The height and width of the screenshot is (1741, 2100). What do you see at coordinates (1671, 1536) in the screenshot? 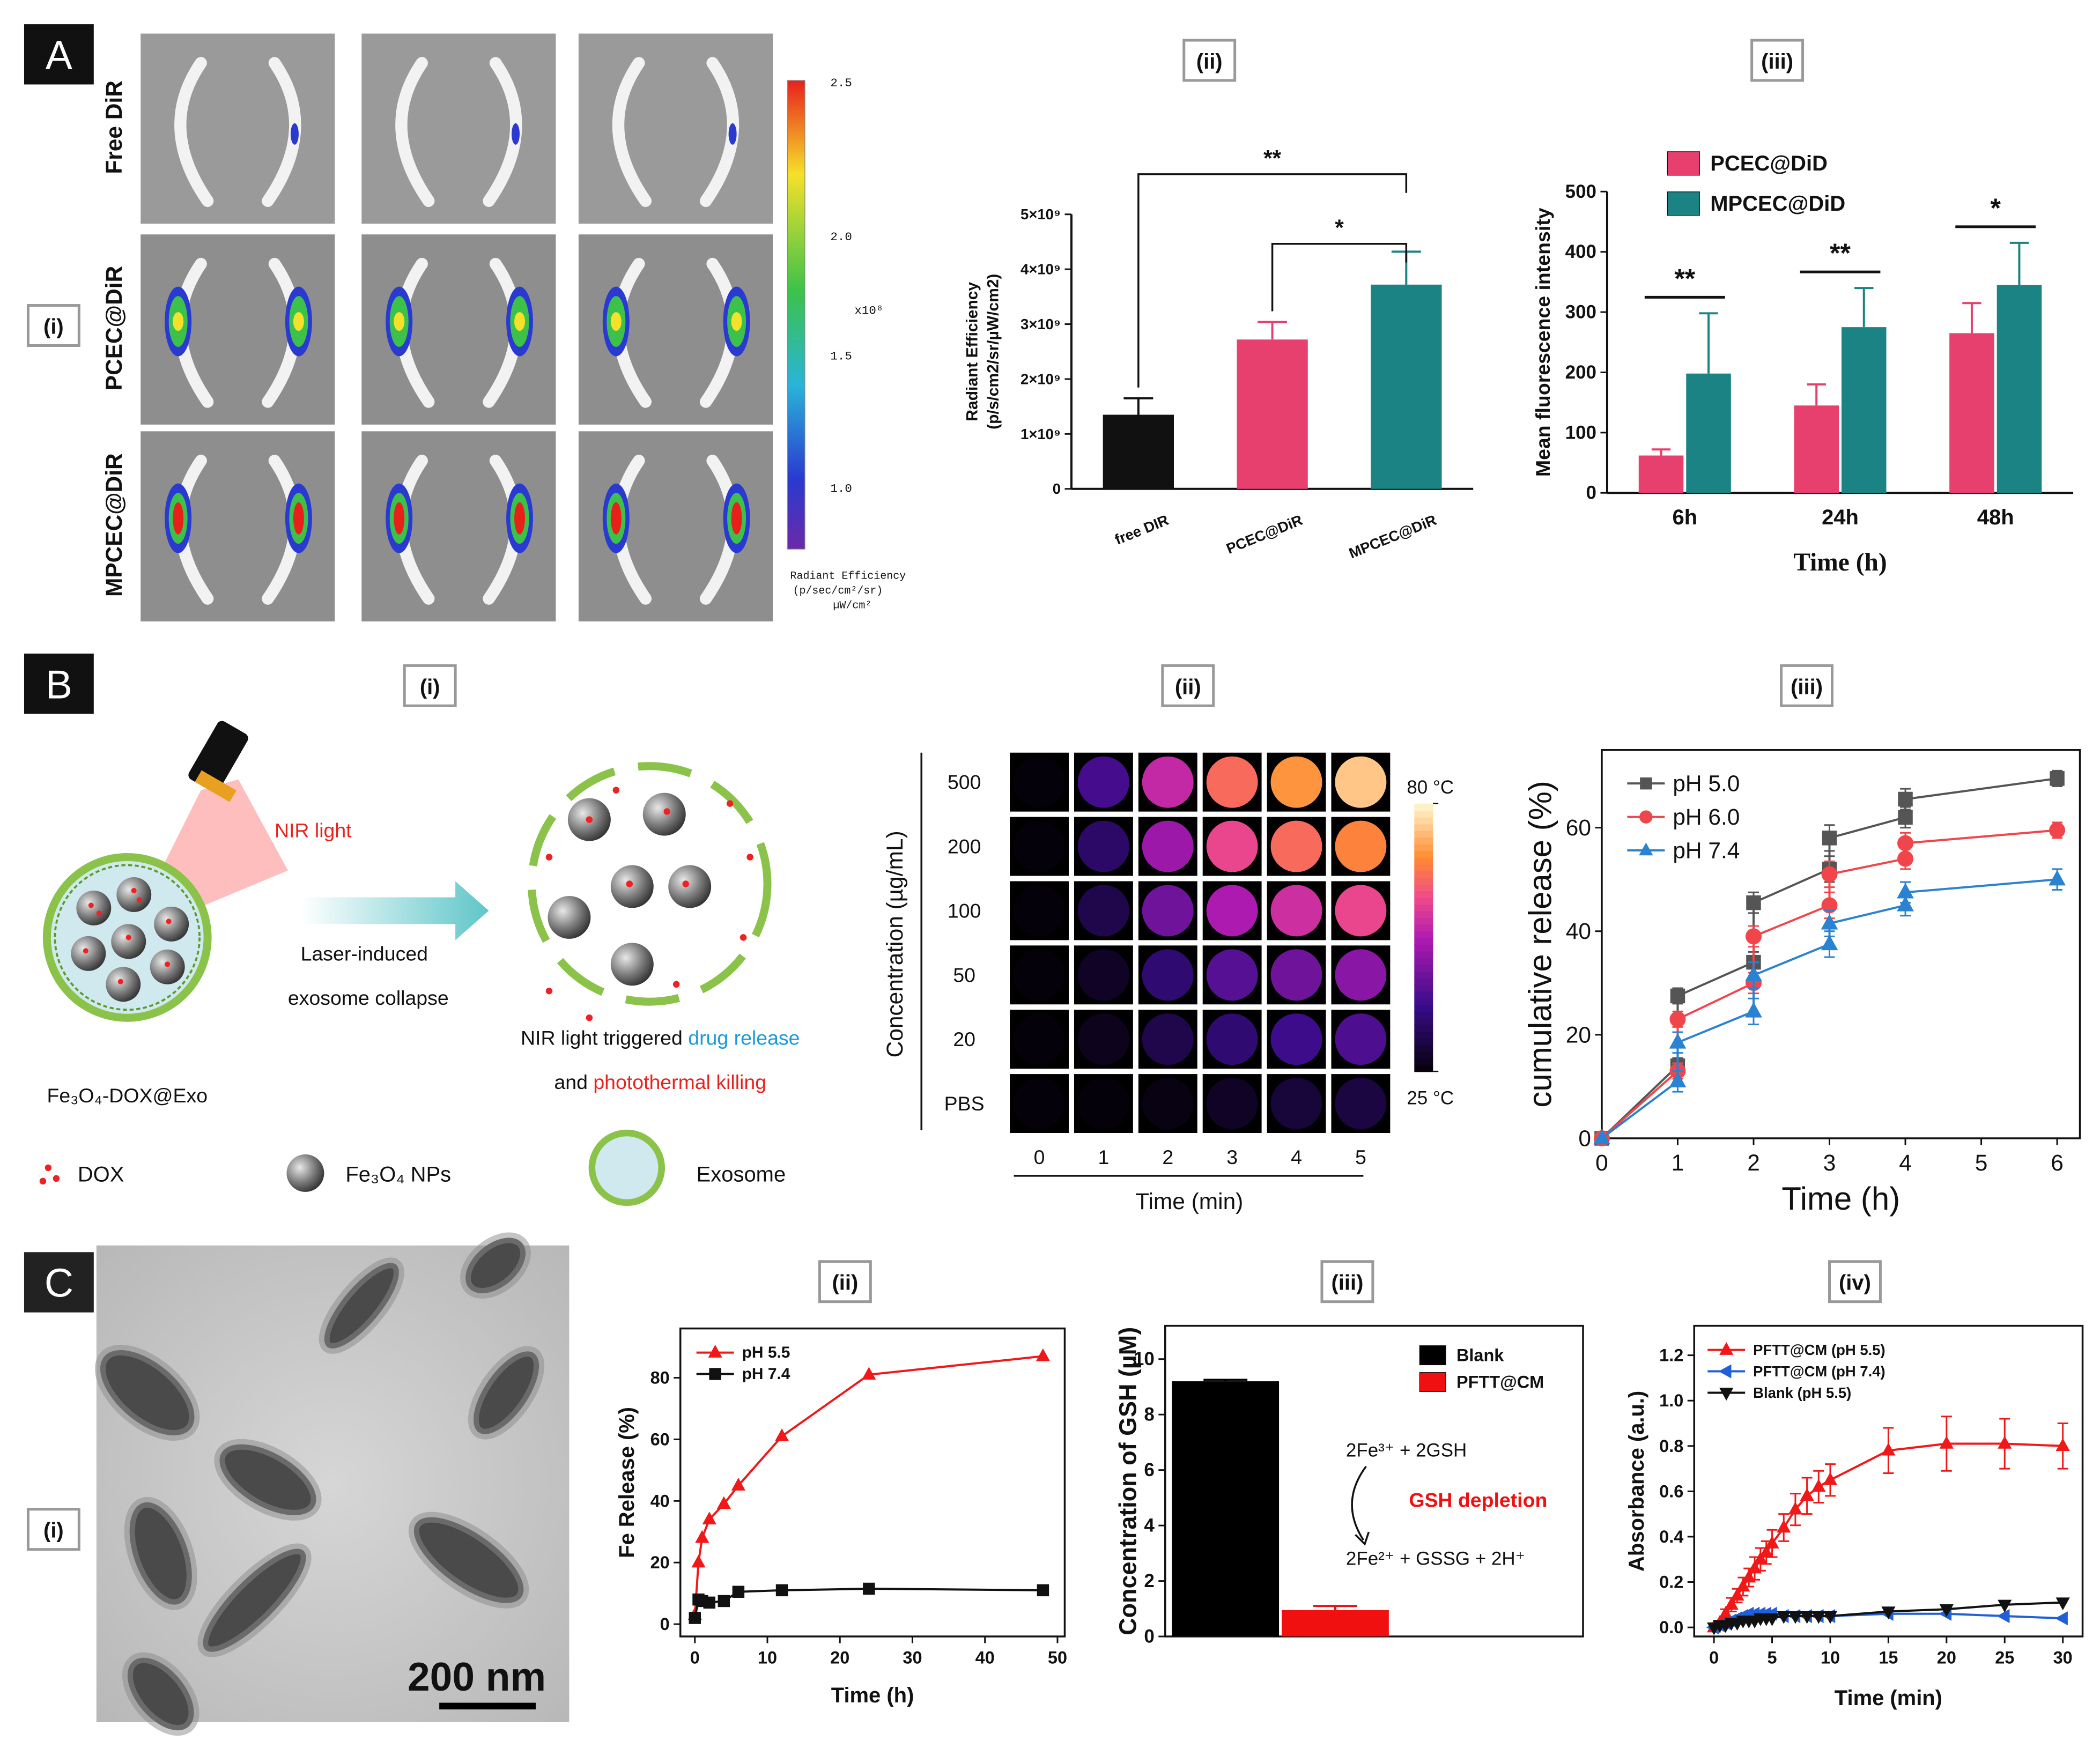
I see `y-tick-label: 0.4` at bounding box center [1671, 1536].